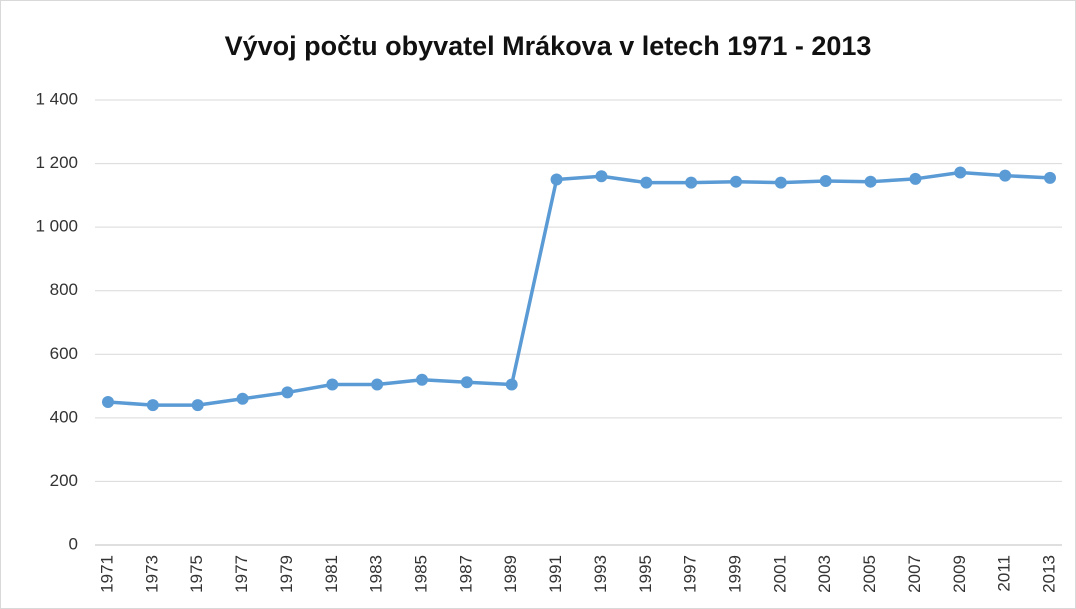 The image size is (1076, 609). Describe the element at coordinates (510, 574) in the screenshot. I see `x-tick-label: 1989` at that location.